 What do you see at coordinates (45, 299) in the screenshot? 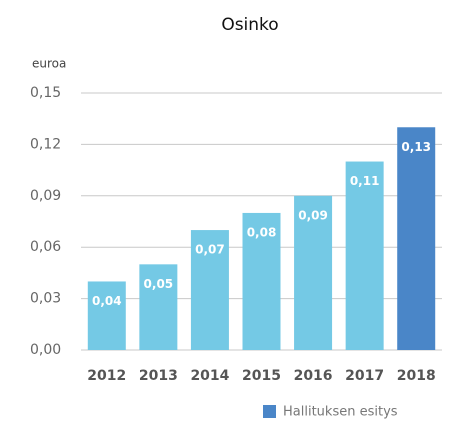
I see `y-tick-label: 0,03` at bounding box center [45, 299].